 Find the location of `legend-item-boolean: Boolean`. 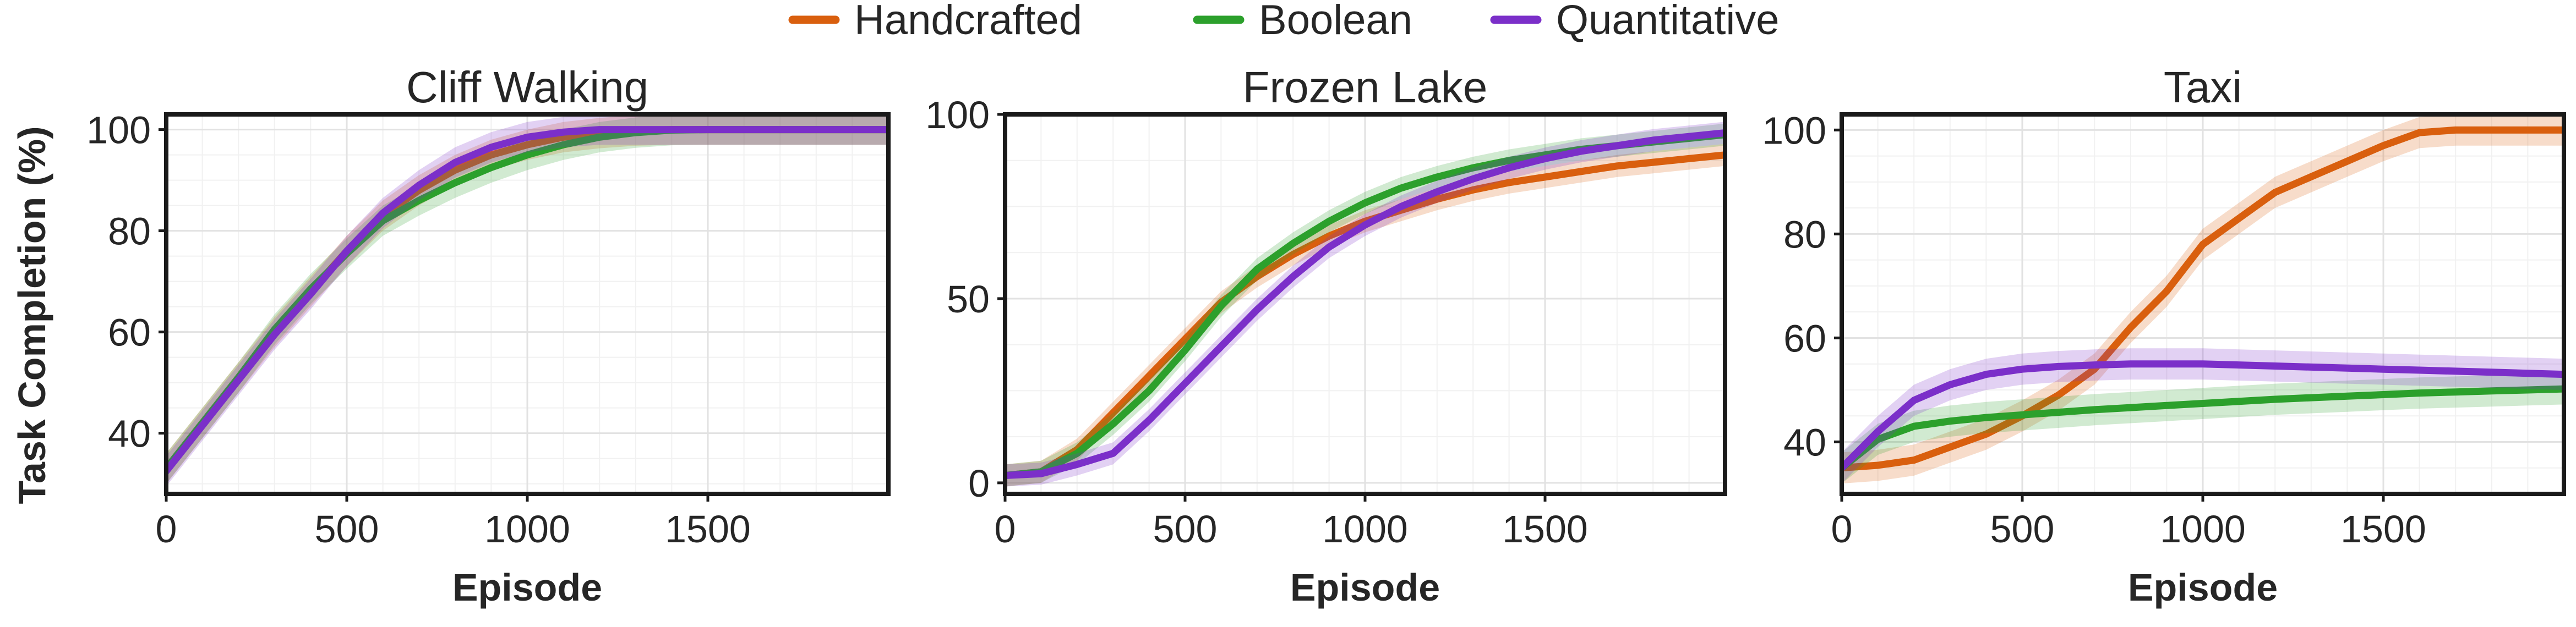

legend-item-boolean: Boolean is located at coordinates (1303, 21).